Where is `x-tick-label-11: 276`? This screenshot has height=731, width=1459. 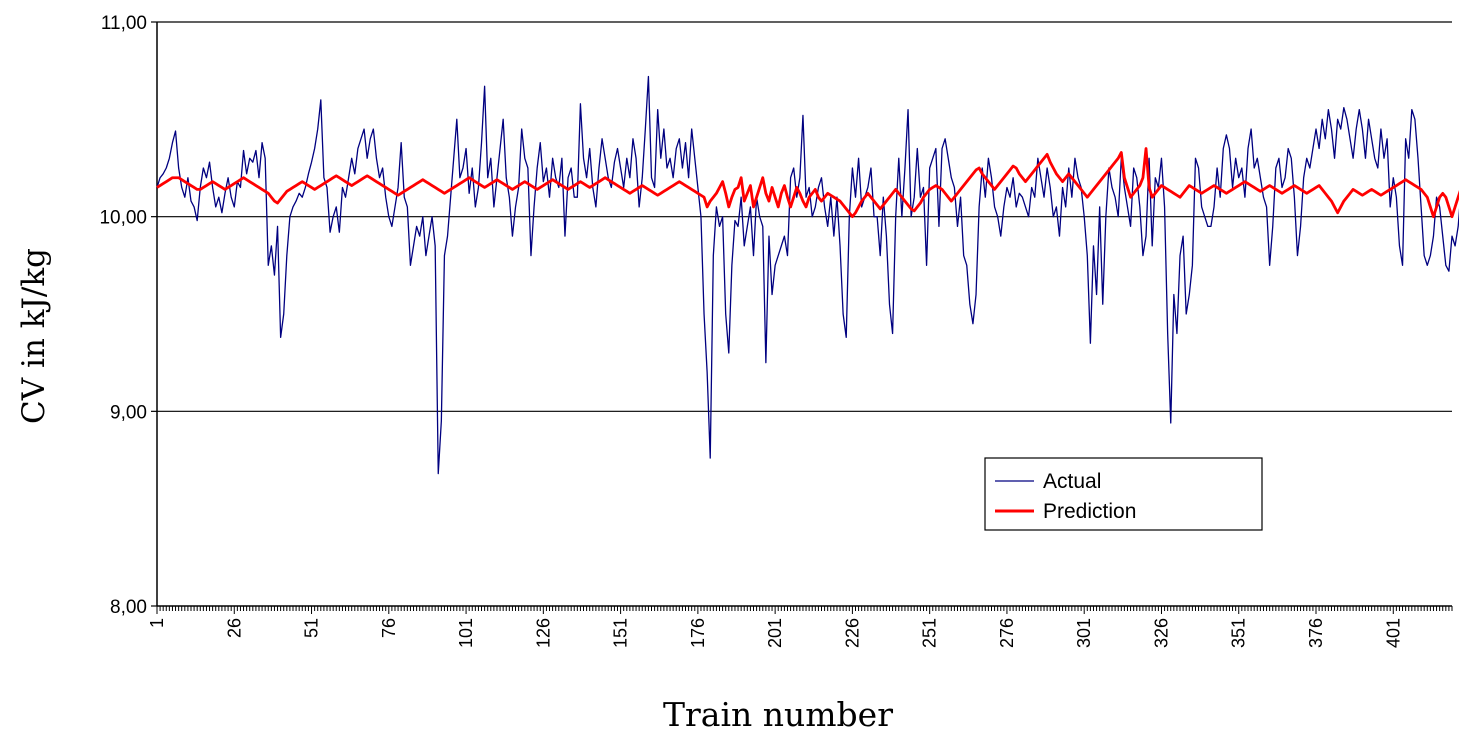 x-tick-label-11: 276 is located at coordinates (1007, 633).